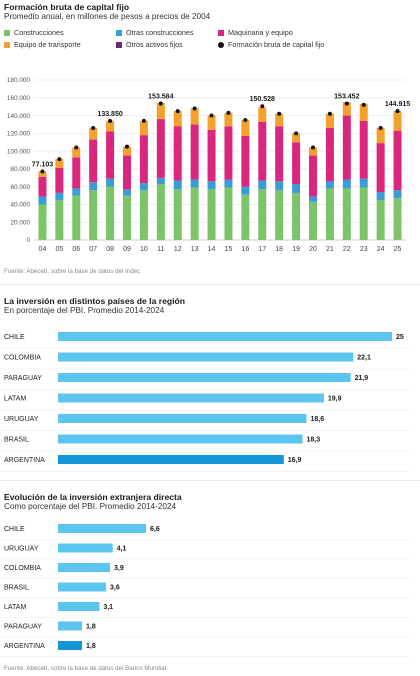 The height and width of the screenshot is (676, 420). What do you see at coordinates (362, 378) in the screenshot?
I see `value-label: 21,9` at bounding box center [362, 378].